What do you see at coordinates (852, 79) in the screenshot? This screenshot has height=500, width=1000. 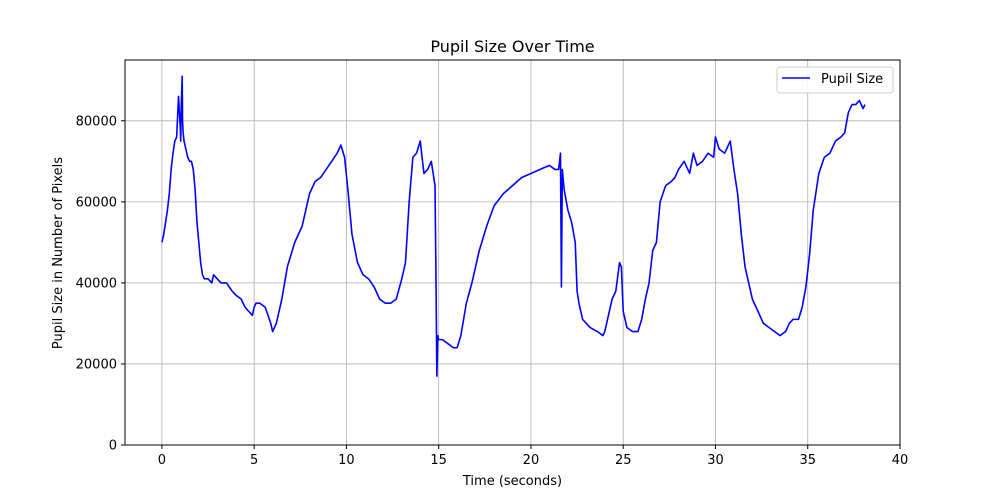 I see `legend-label-pupil-size: Pupil Size` at bounding box center [852, 79].